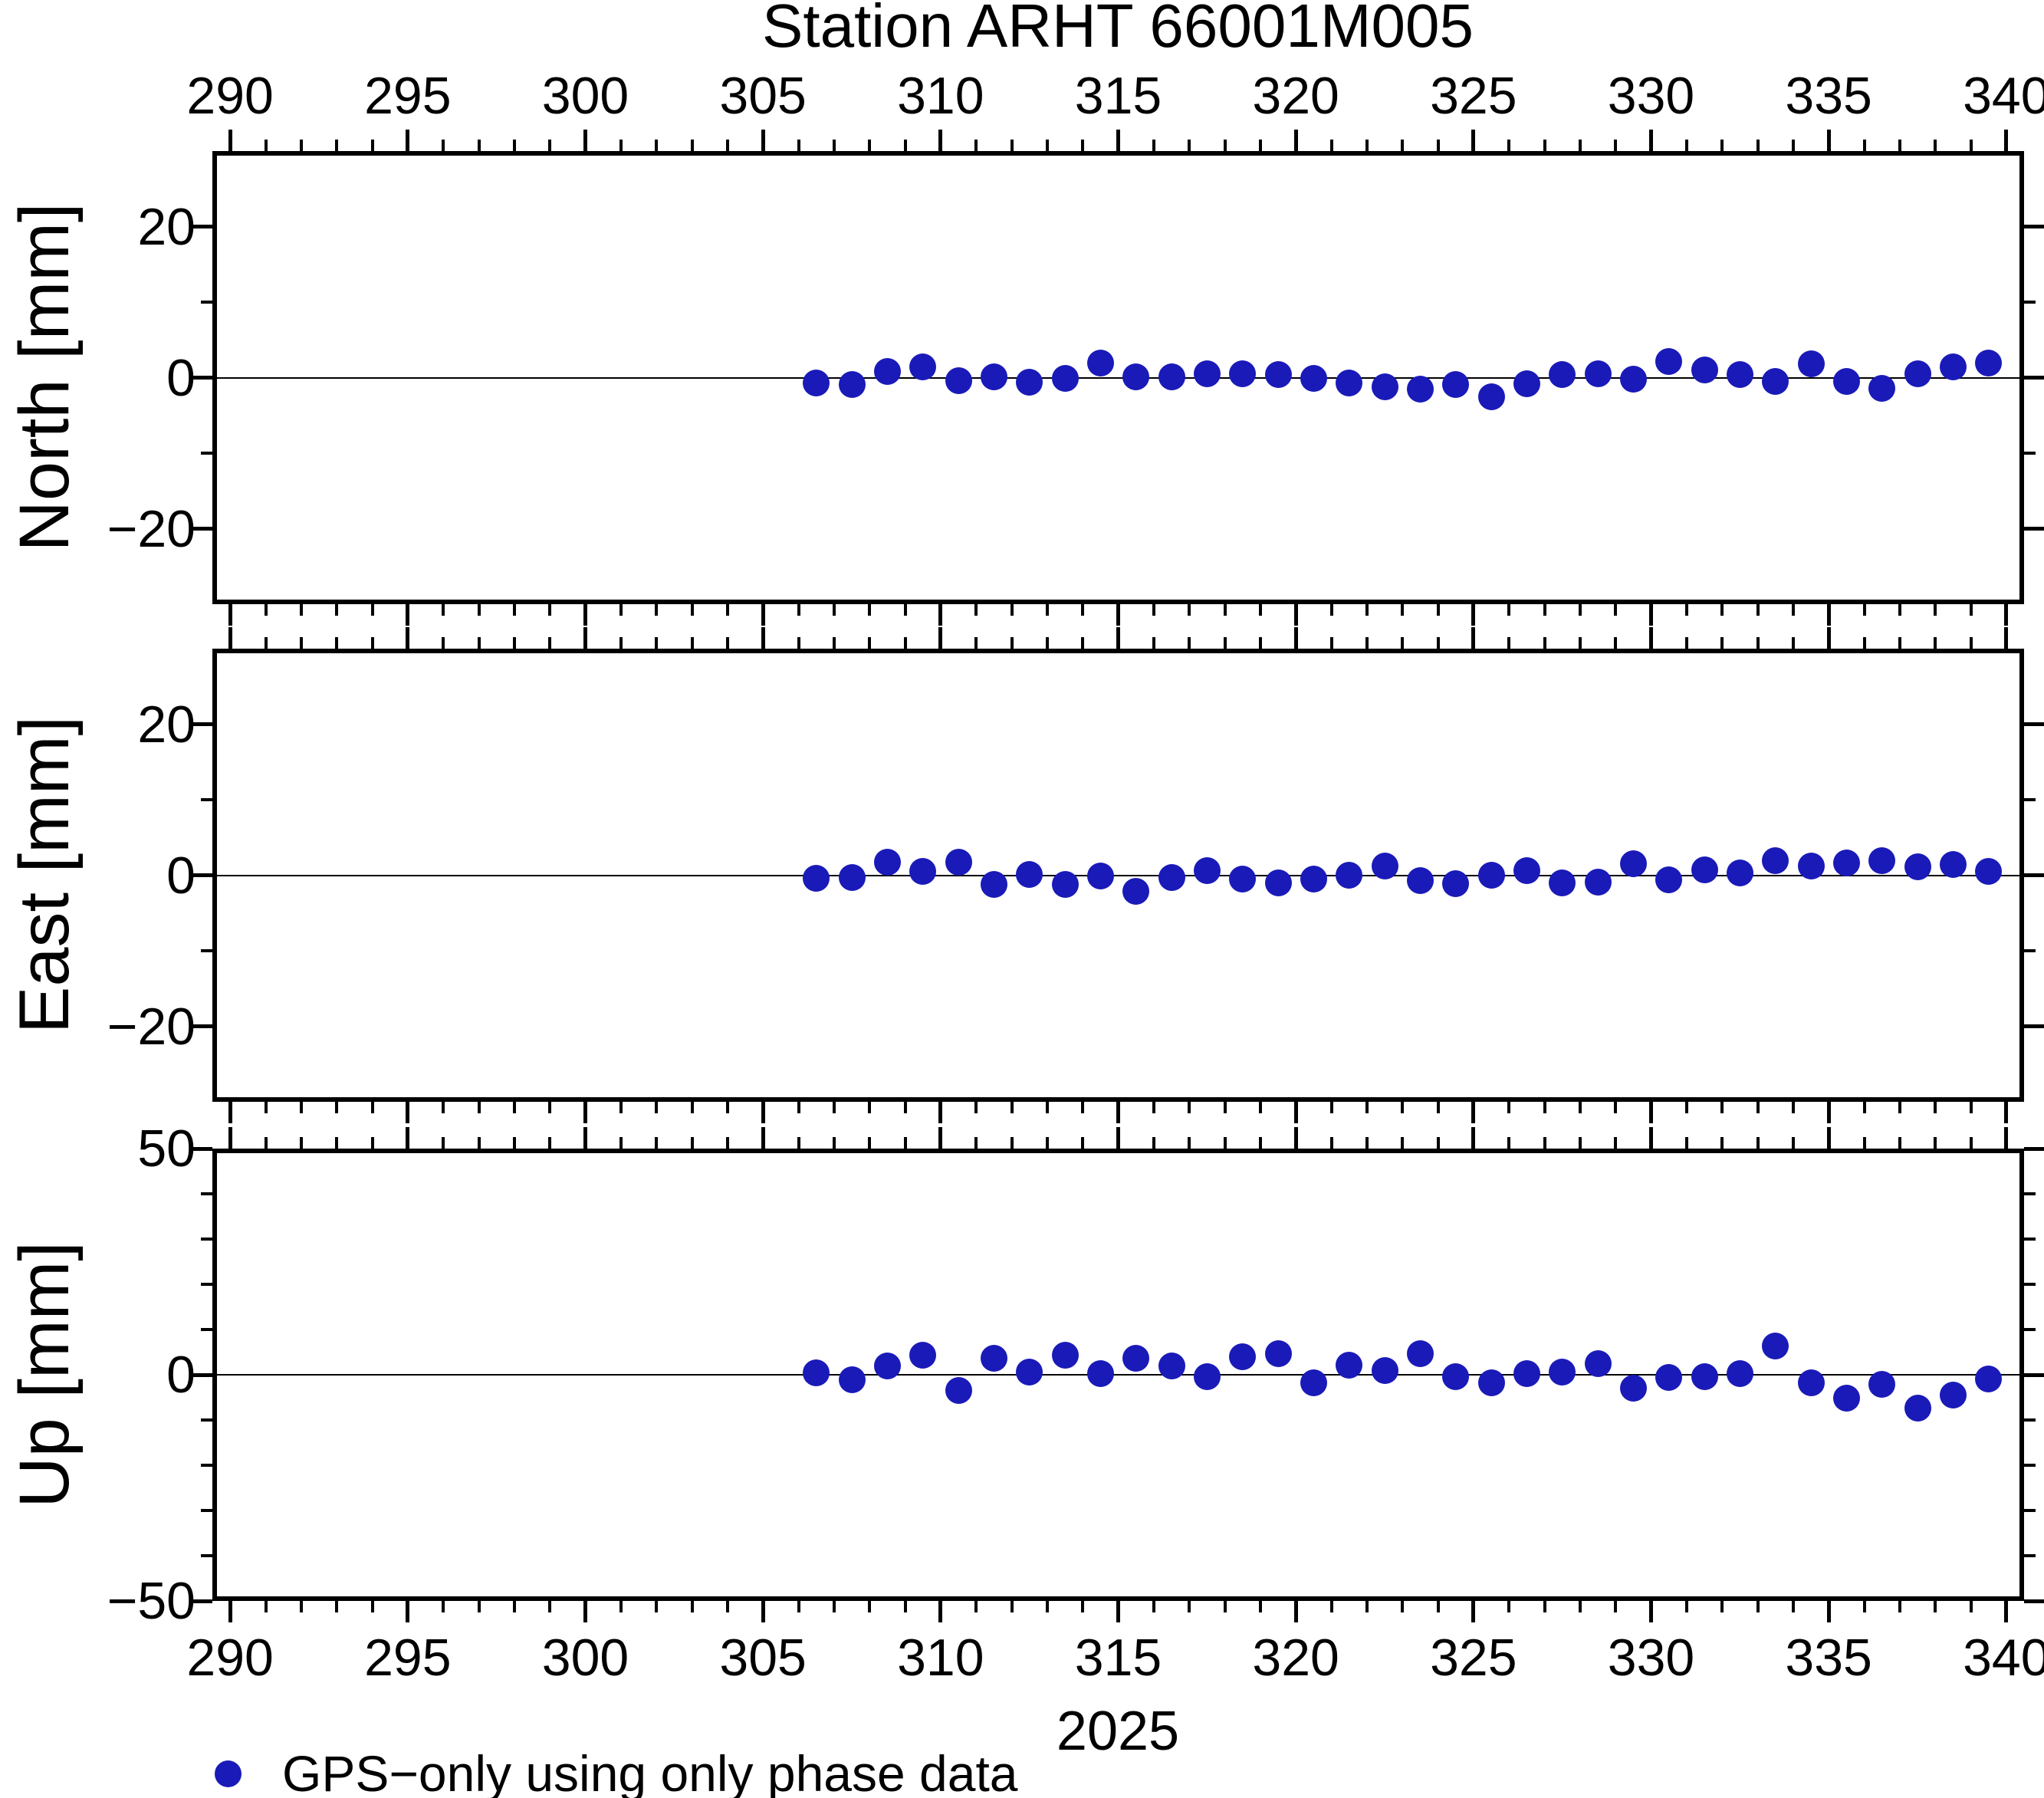 This screenshot has height=1798, width=2044. I want to click on y-tick-label: −50, so click(151, 1601).